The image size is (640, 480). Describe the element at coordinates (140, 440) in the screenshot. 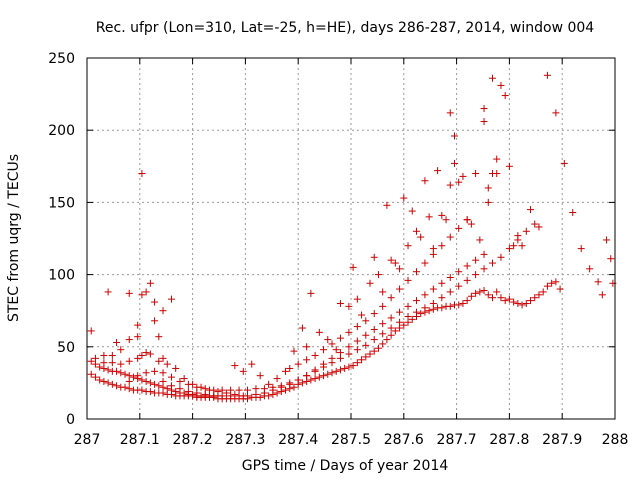

I see `x-tick-label: 287.1` at that location.